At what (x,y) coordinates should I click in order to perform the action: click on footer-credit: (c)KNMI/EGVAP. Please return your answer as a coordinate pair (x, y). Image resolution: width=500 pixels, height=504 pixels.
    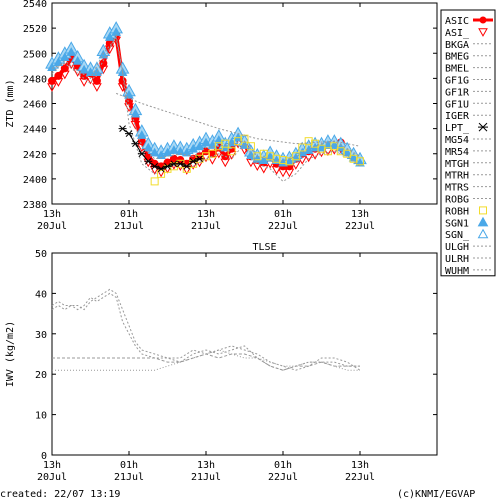
    Looking at the image, I should click on (436, 494).